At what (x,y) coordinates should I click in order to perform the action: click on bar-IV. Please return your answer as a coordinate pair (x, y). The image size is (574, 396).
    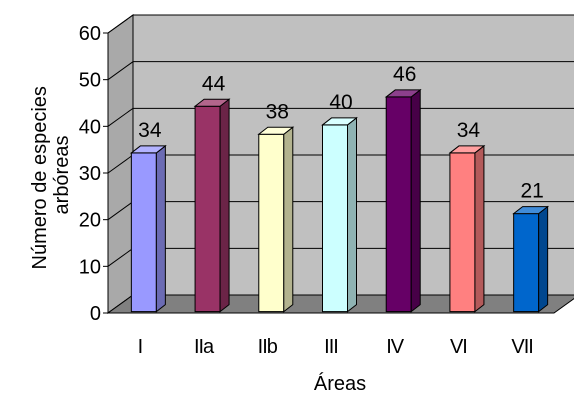
    Looking at the image, I should click on (403, 200).